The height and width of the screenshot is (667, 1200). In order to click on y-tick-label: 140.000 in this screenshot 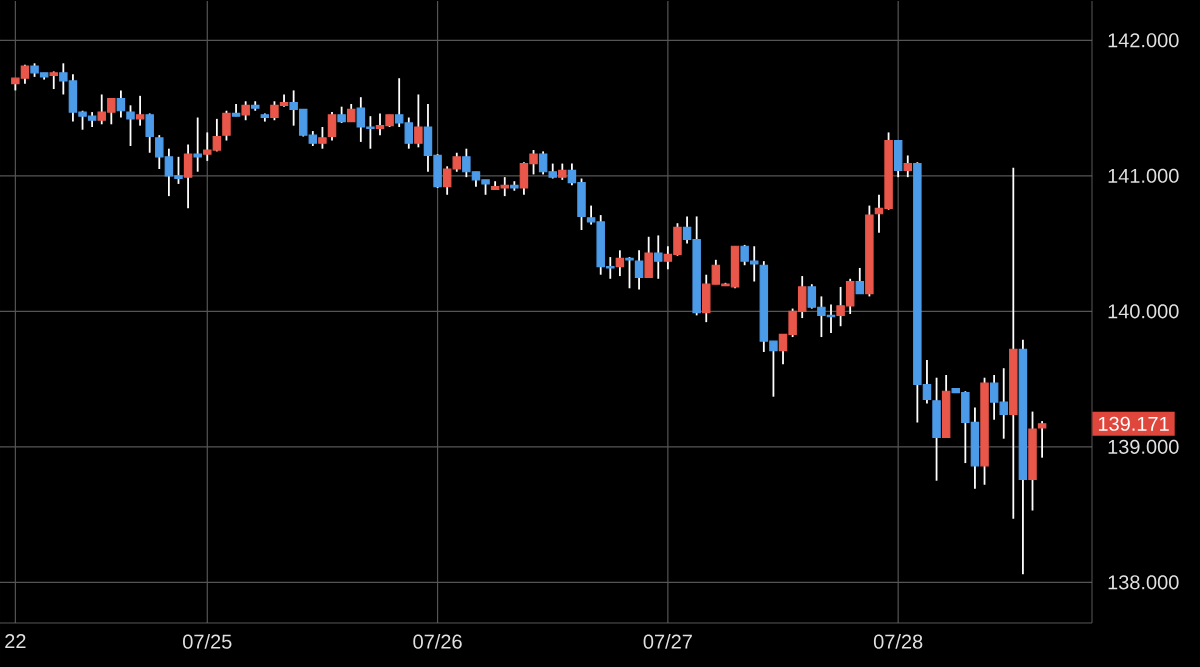, I will do `click(1143, 311)`.